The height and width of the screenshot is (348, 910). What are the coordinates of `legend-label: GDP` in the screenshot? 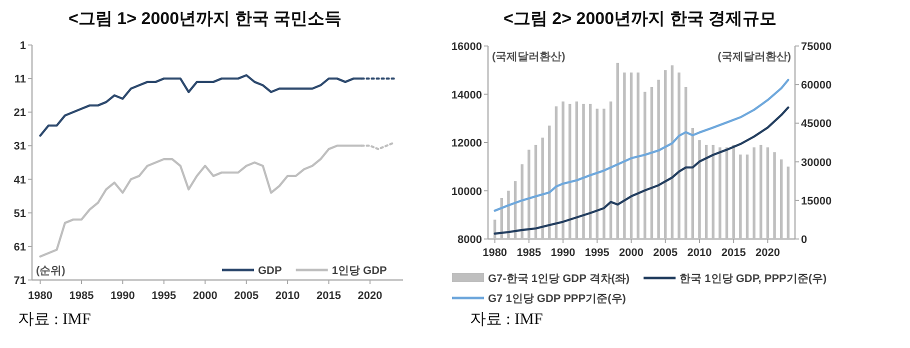 It's located at (270, 271).